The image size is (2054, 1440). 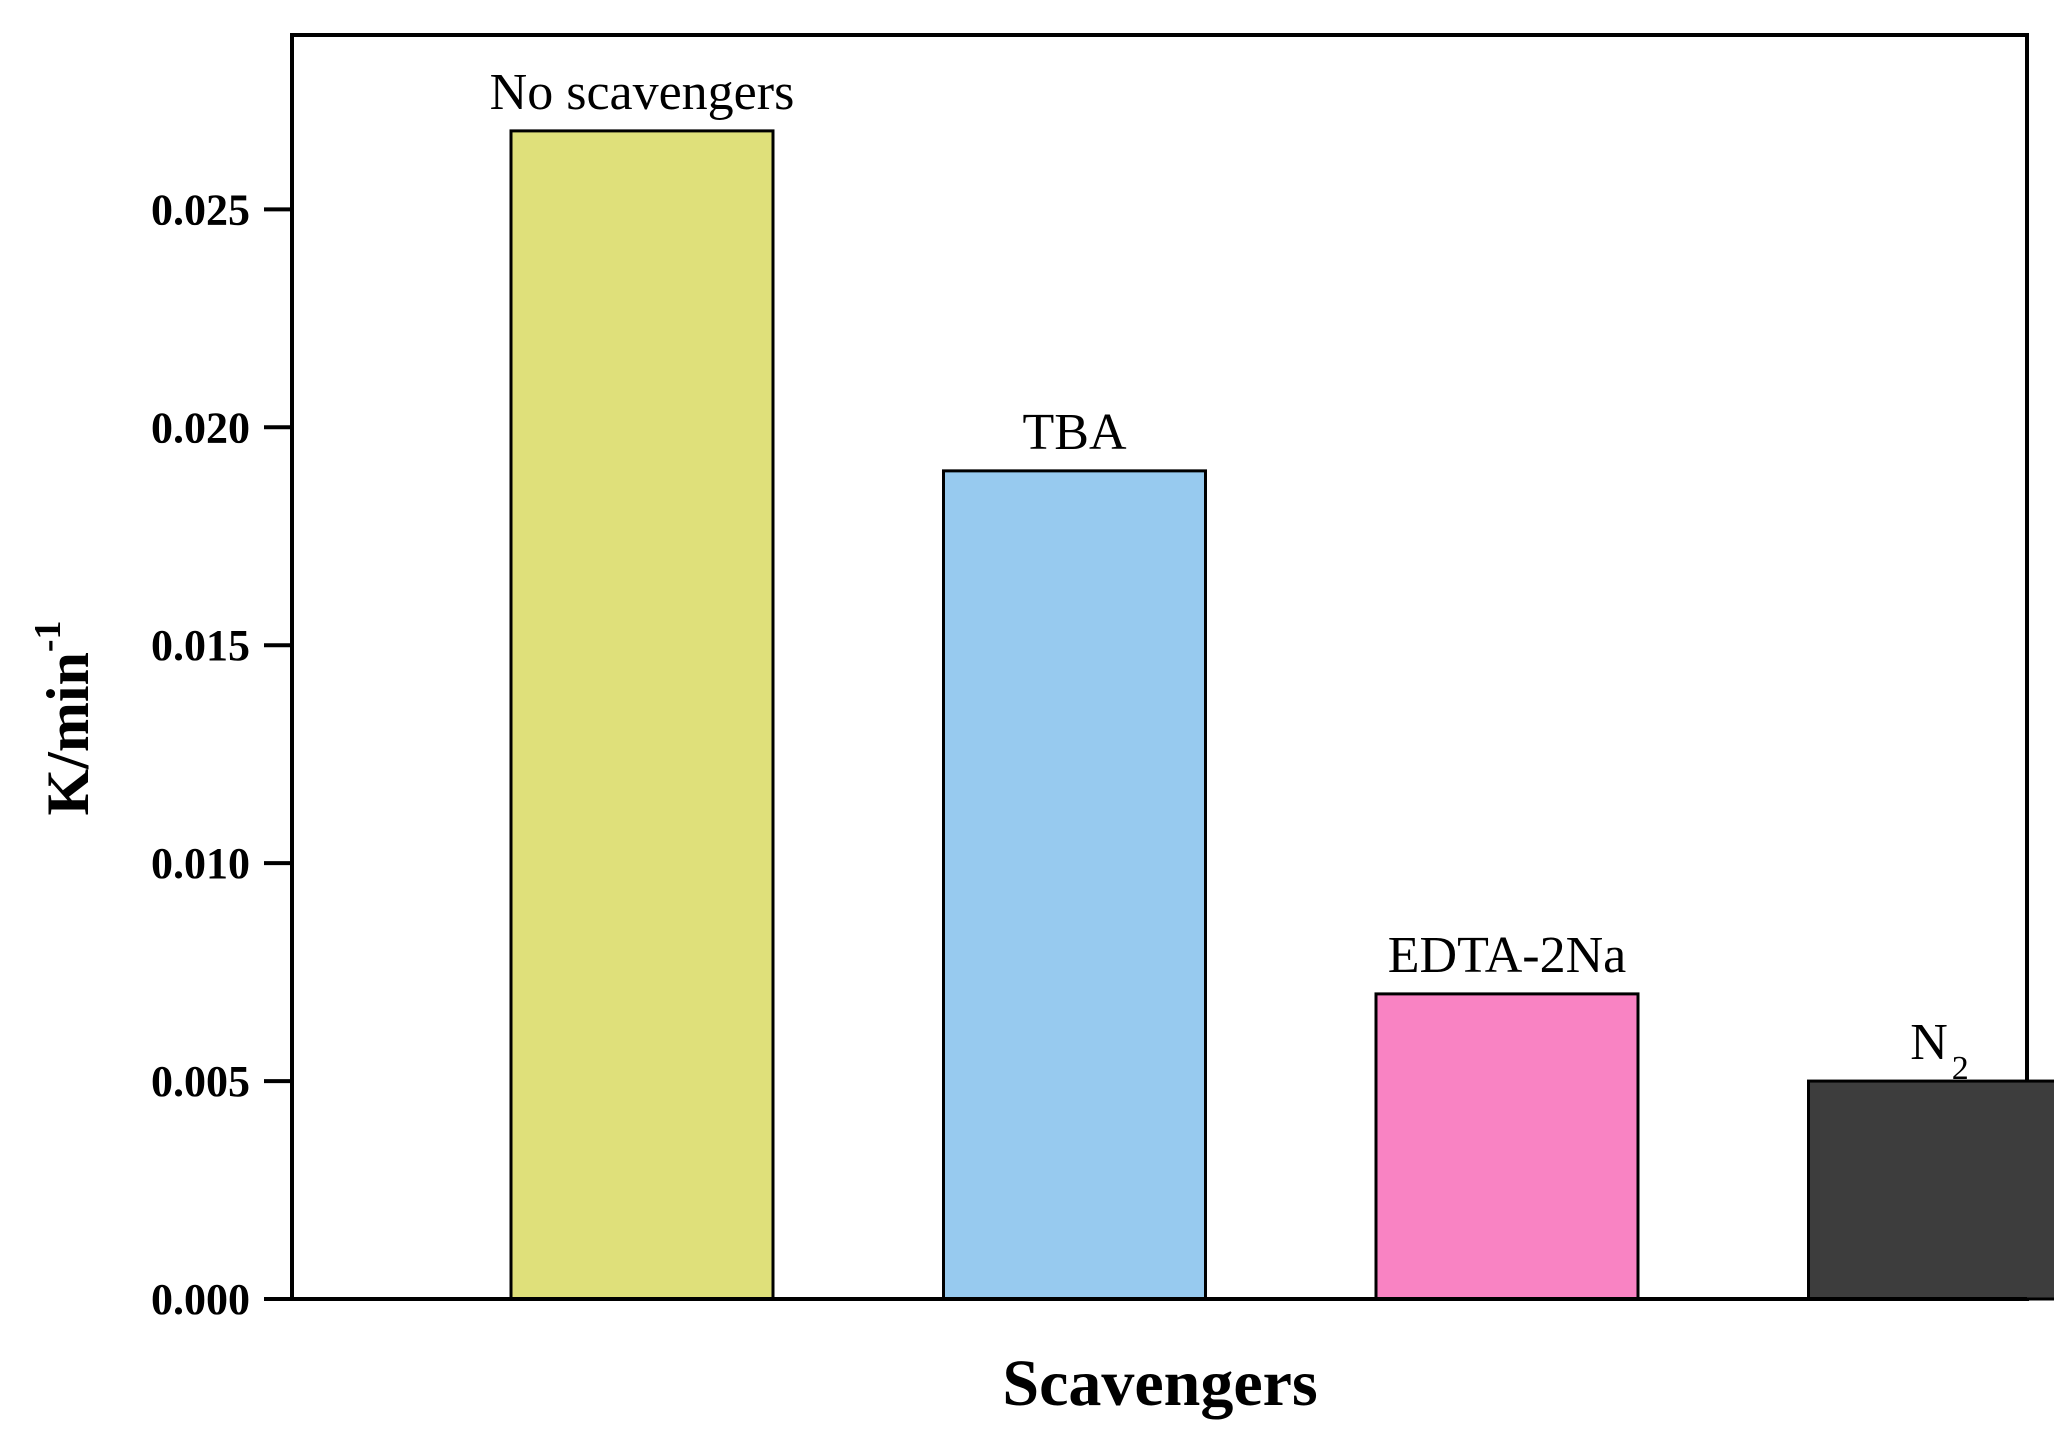 What do you see at coordinates (68, 733) in the screenshot?
I see `y-axis-title-main: K/min` at bounding box center [68, 733].